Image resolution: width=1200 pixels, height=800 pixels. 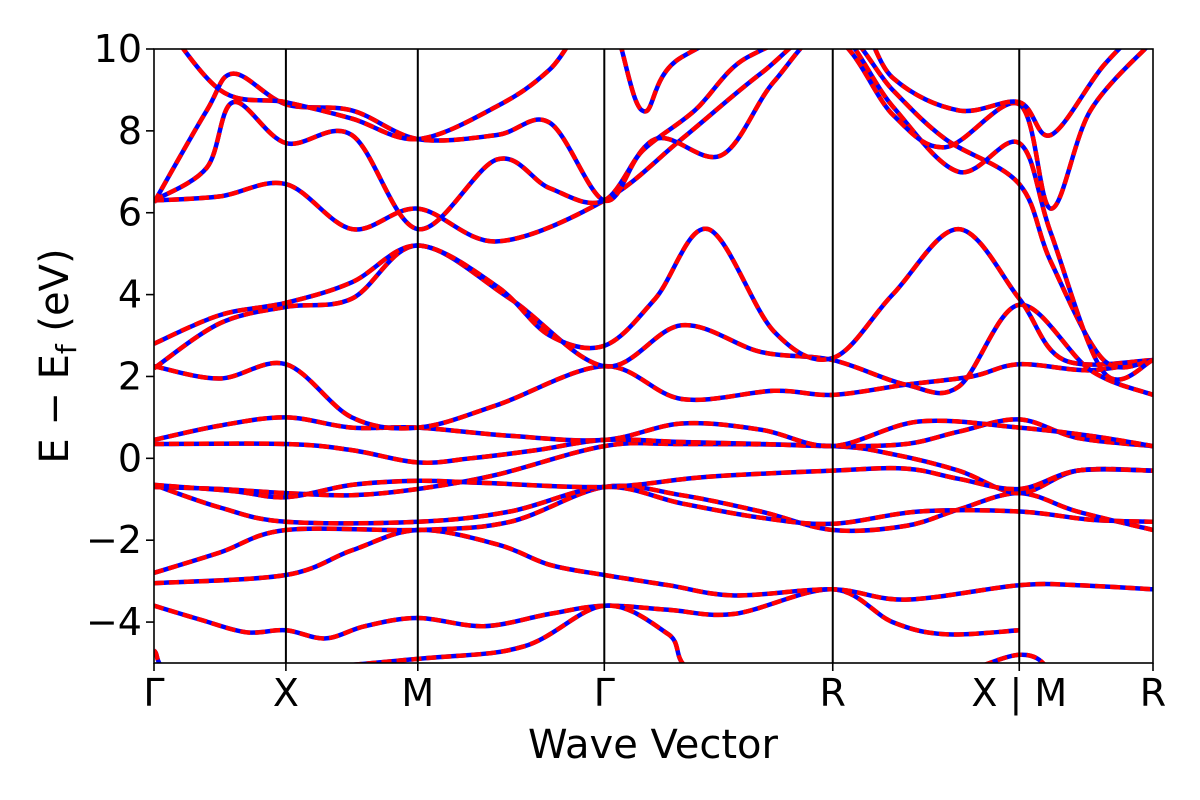 What do you see at coordinates (653, 745) in the screenshot?
I see `x-axis-title: Wave Vector` at bounding box center [653, 745].